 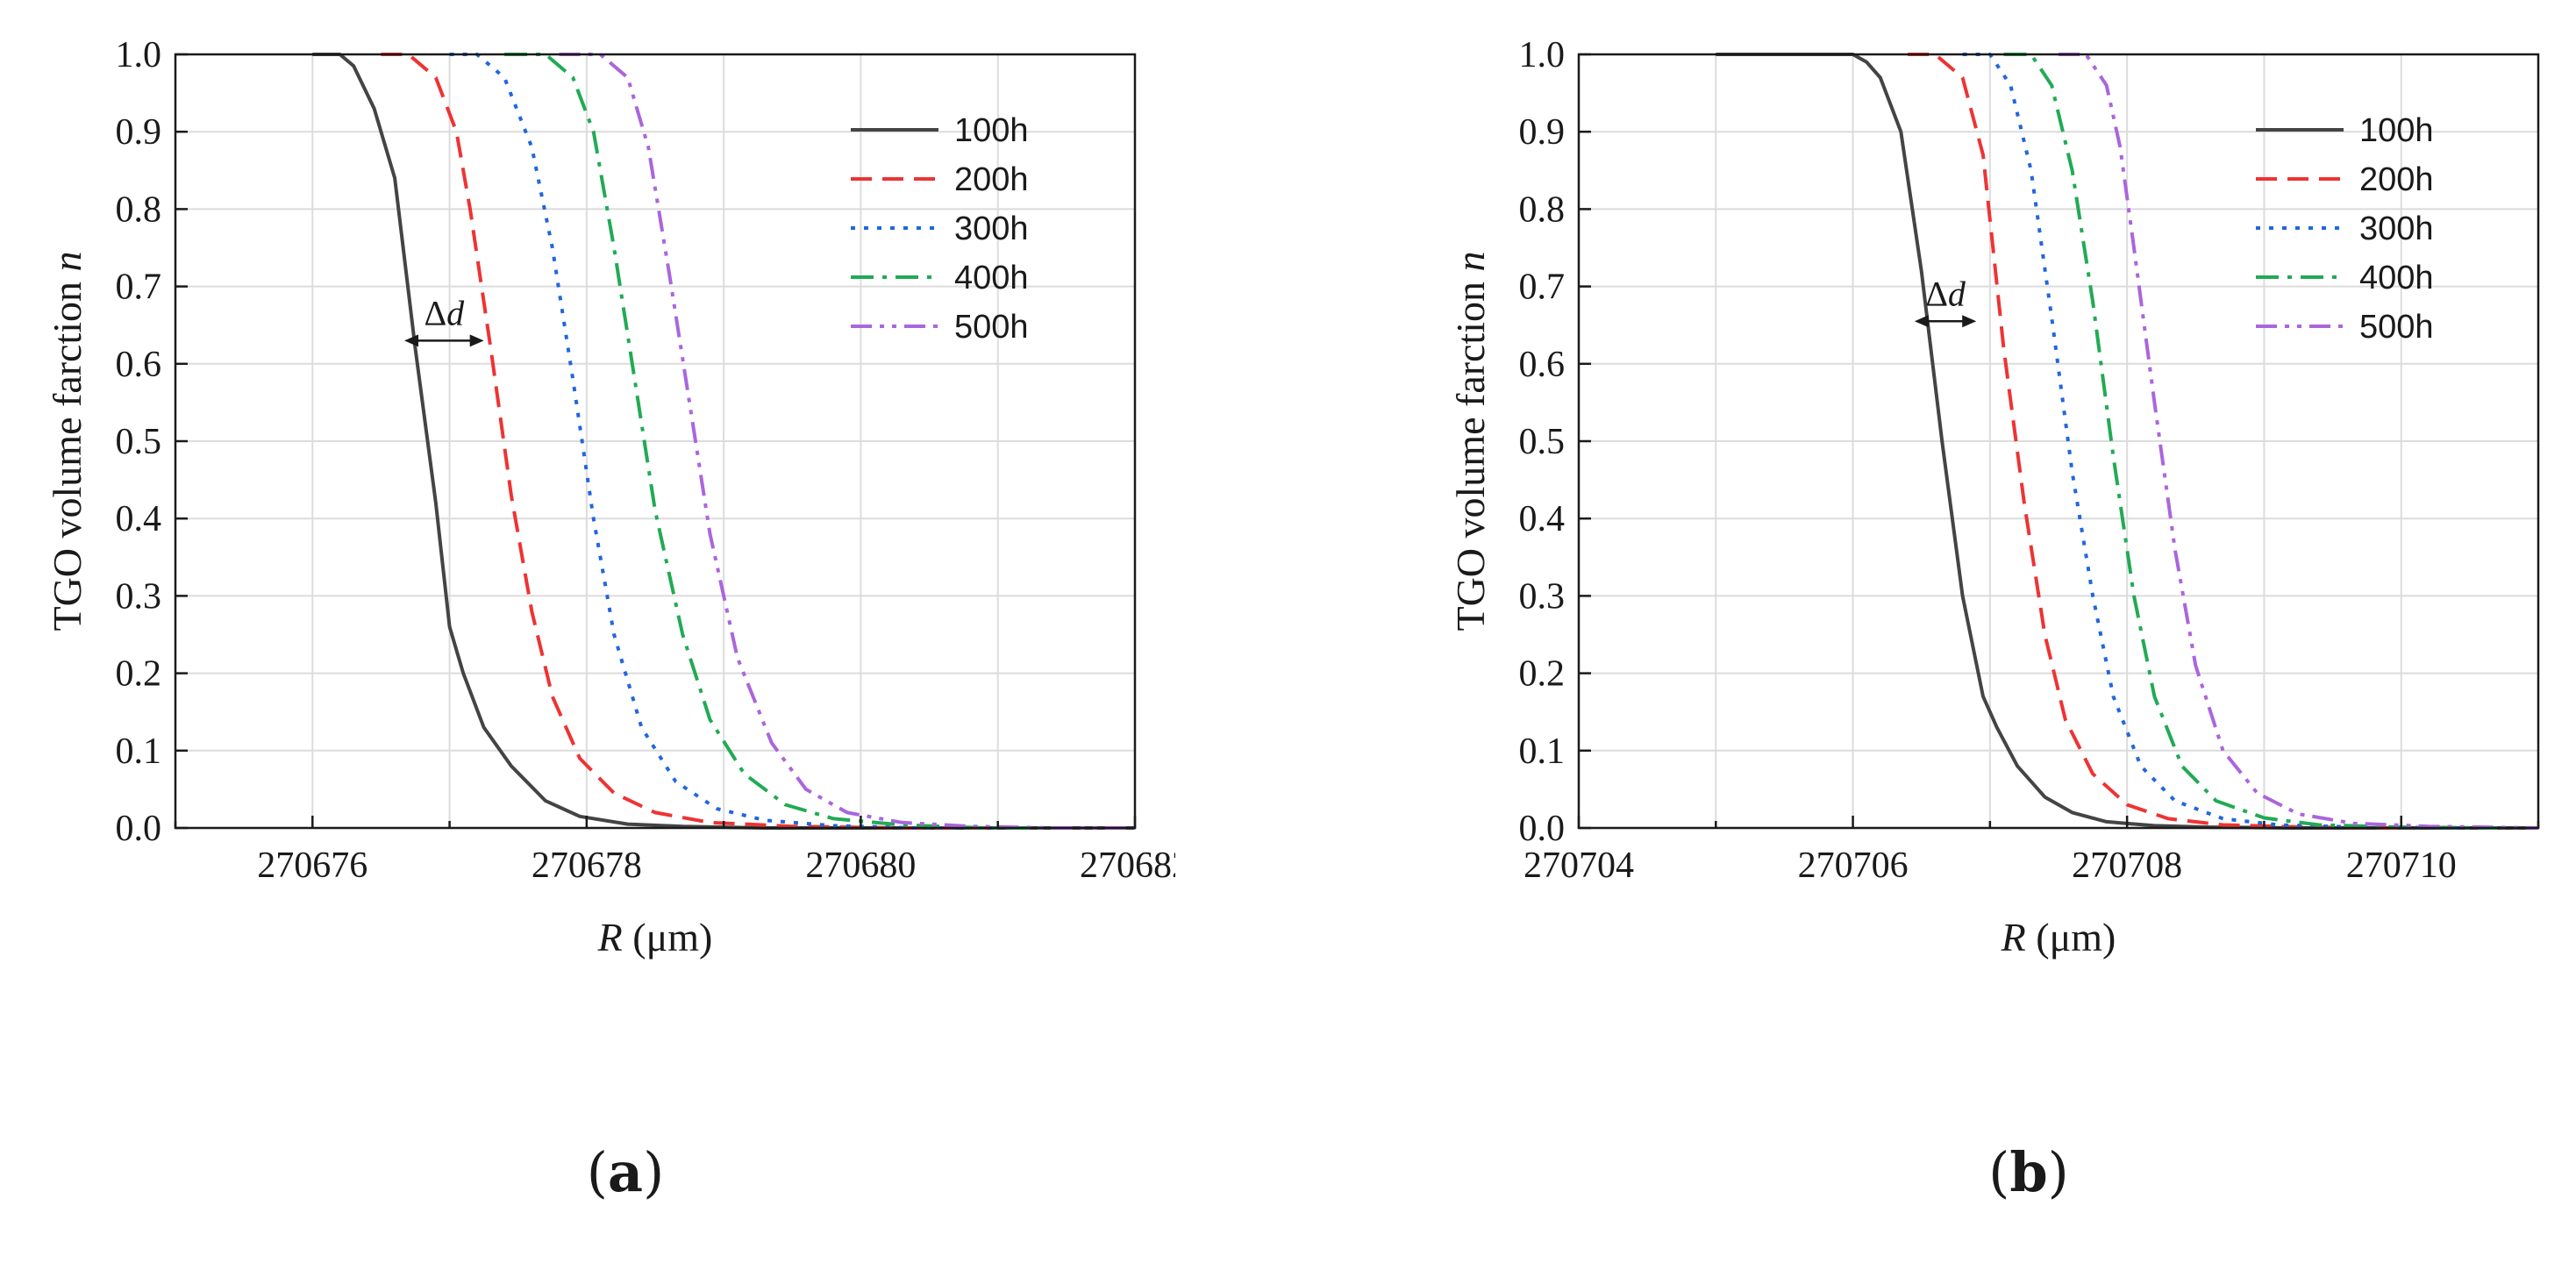 I want to click on panel-a-xtick-label: 270680, so click(x=861, y=866).